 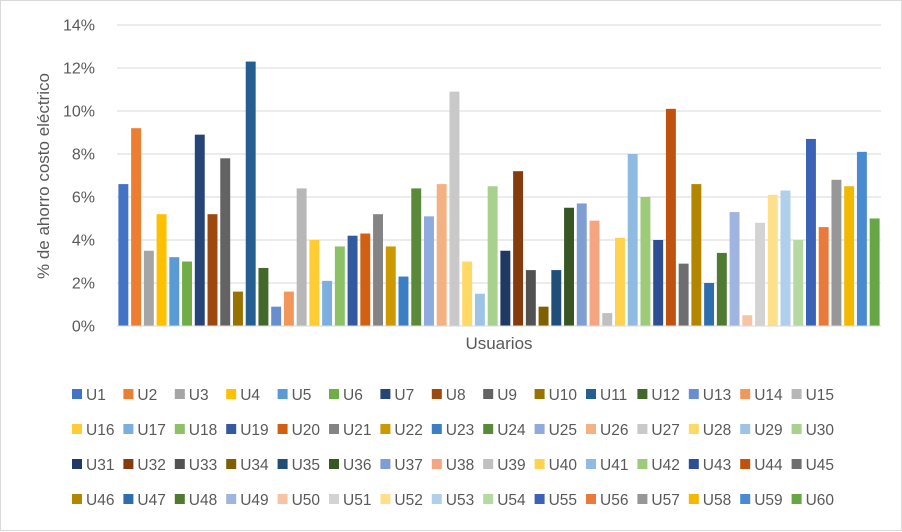 I want to click on legend-item: U39, so click(x=504, y=465).